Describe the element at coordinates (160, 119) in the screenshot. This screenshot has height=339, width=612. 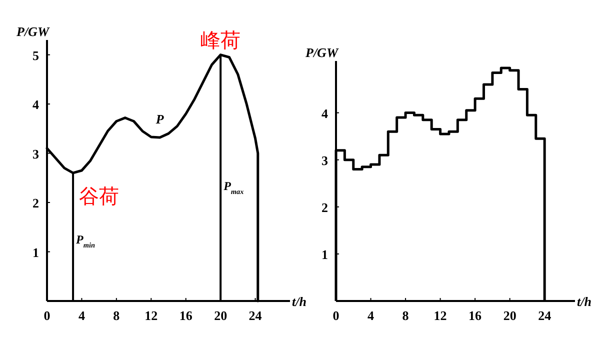
I see `series-label: P` at that location.